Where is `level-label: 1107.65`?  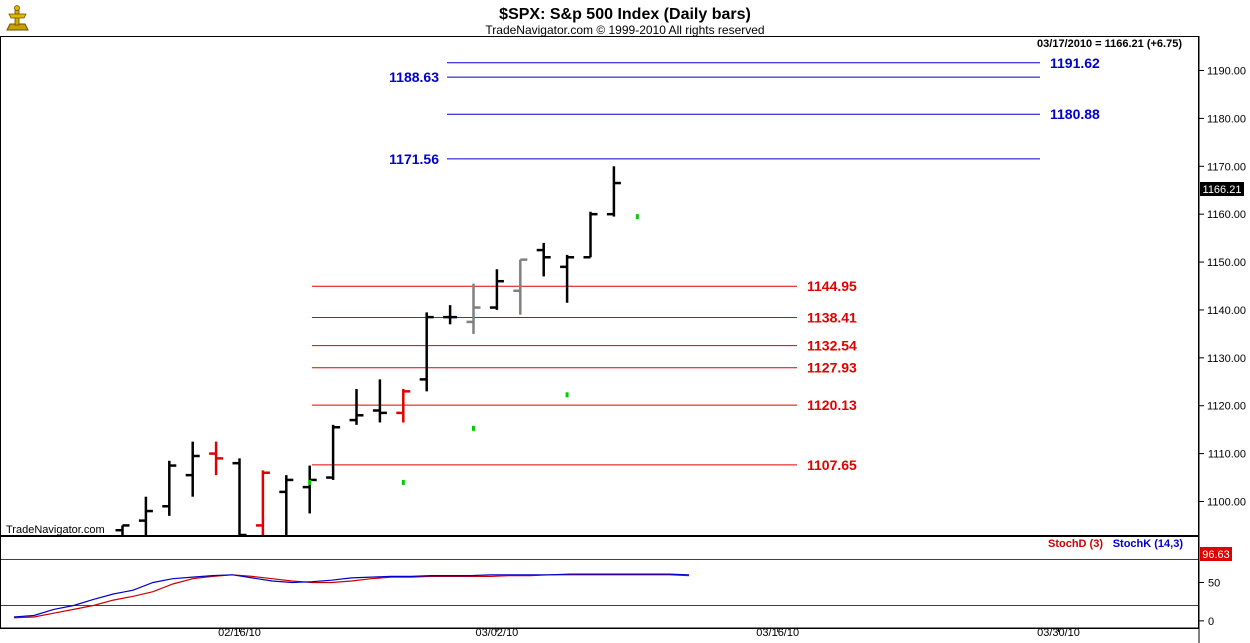 level-label: 1107.65 is located at coordinates (832, 465).